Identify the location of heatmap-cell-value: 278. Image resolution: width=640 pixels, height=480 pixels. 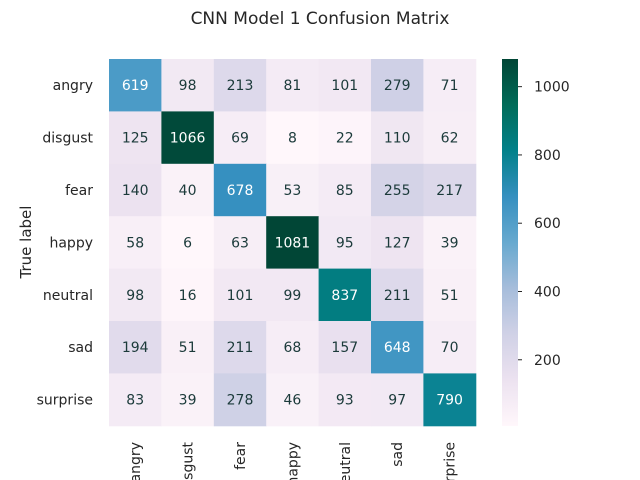
(240, 401).